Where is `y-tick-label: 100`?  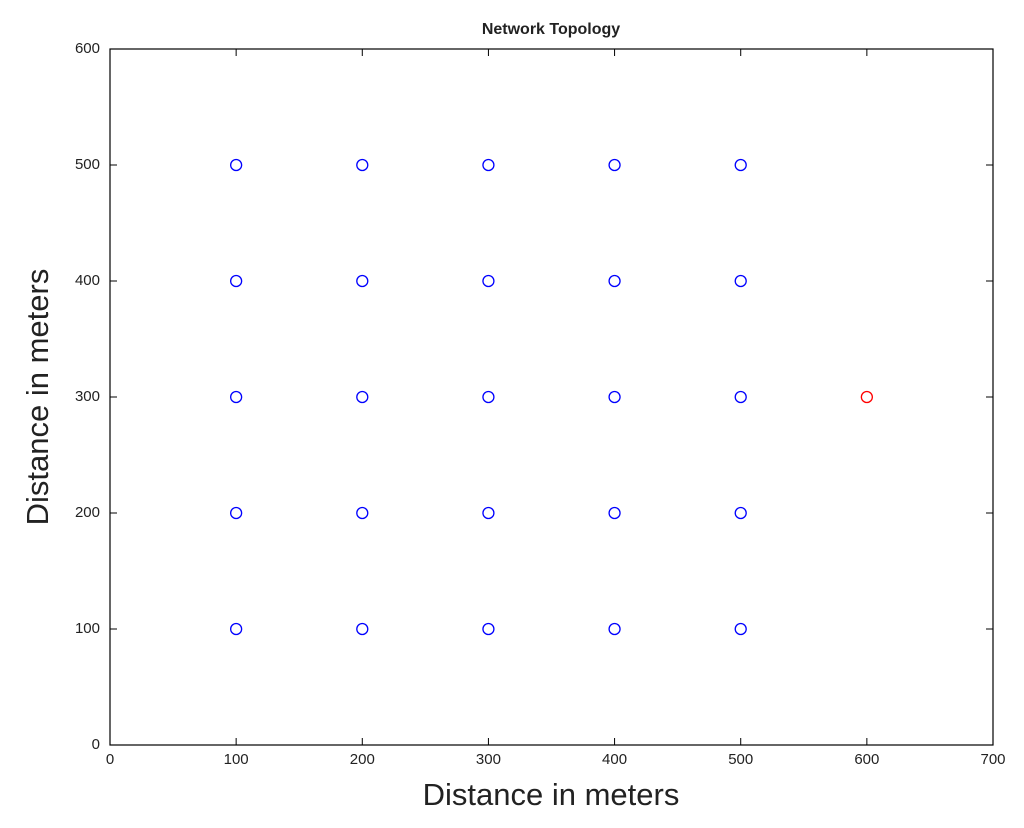 y-tick-label: 100 is located at coordinates (87, 628).